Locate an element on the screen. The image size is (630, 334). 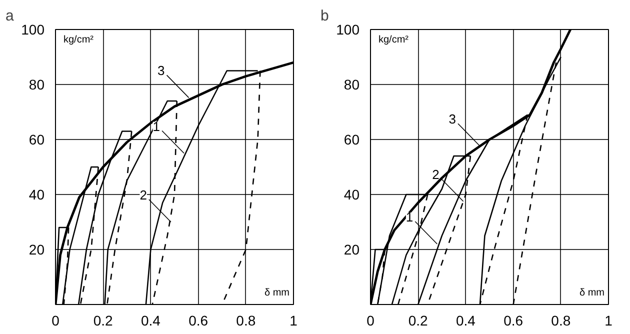
chart-title: a is located at coordinates (10, 16).